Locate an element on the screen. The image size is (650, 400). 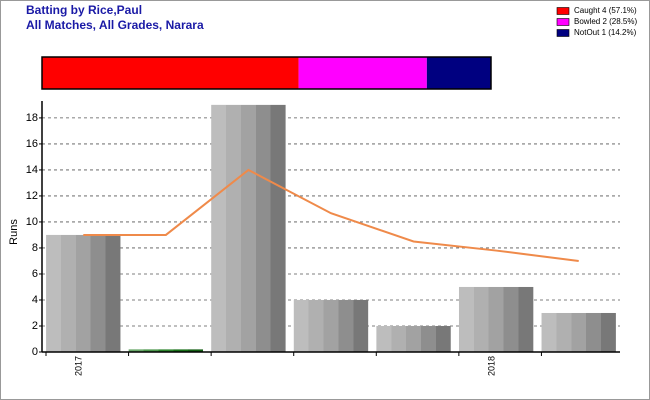
y-tick-label: 12 is located at coordinates (32, 196).